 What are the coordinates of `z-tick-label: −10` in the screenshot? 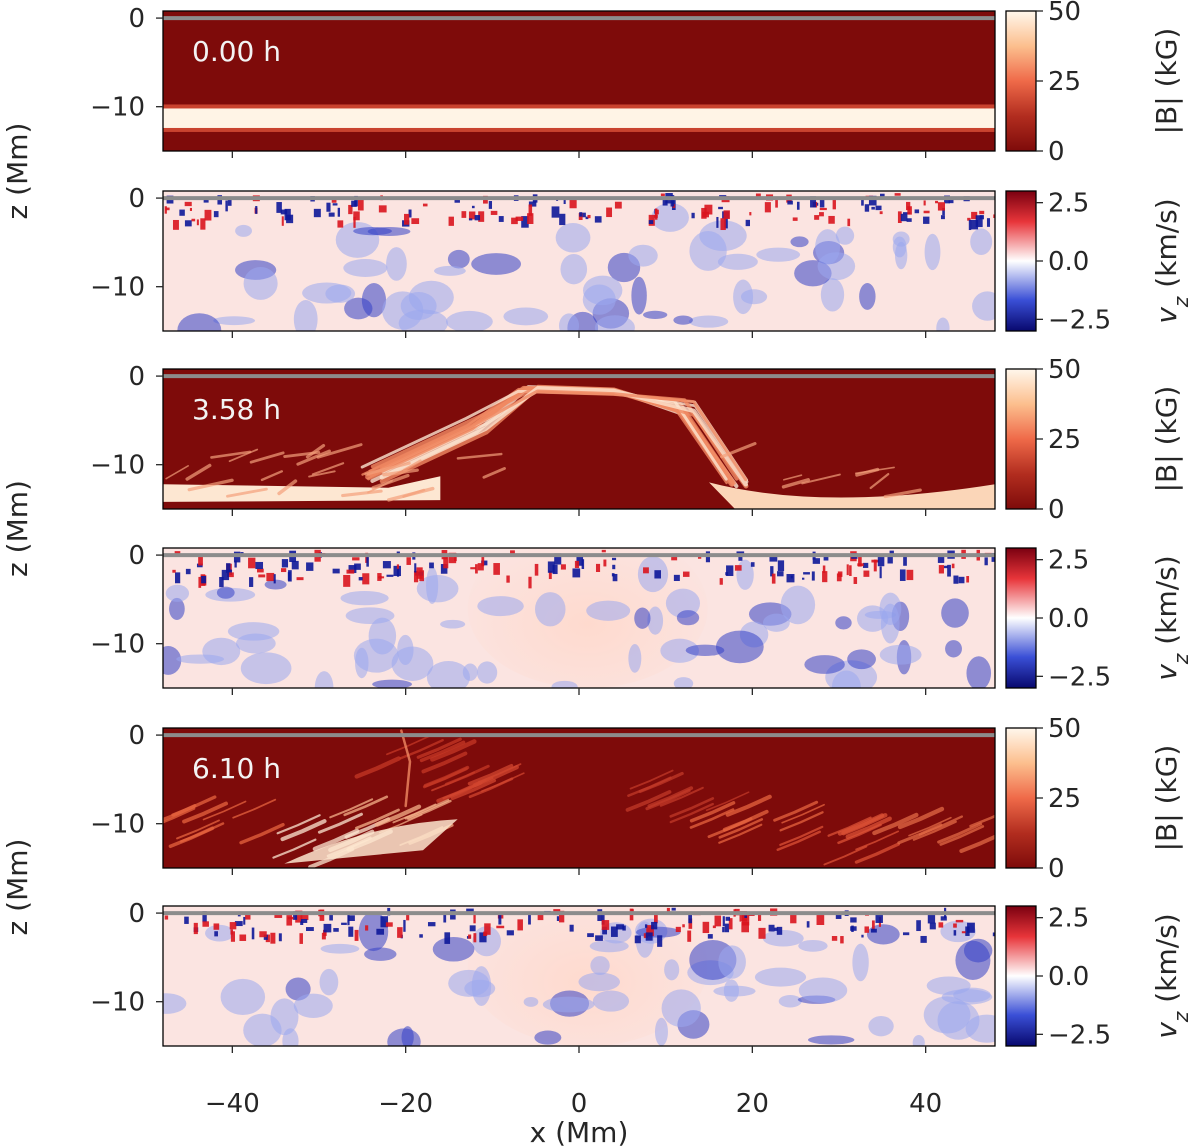 It's located at (117, 645).